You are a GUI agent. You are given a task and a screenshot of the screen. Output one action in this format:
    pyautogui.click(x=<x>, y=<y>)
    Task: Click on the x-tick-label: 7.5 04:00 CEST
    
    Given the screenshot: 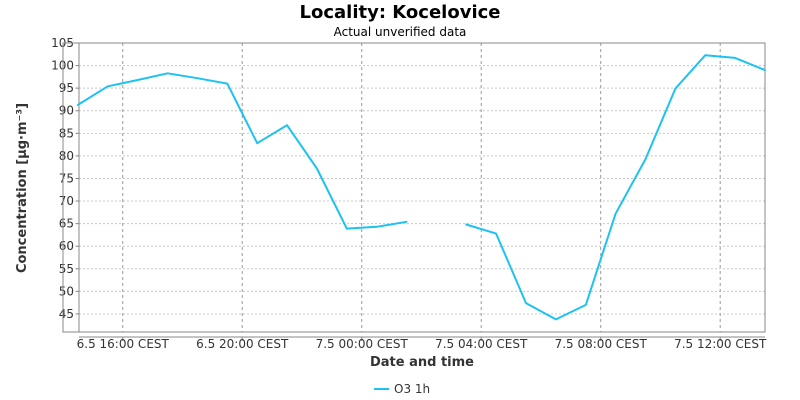 What is the action you would take?
    pyautogui.click(x=481, y=344)
    